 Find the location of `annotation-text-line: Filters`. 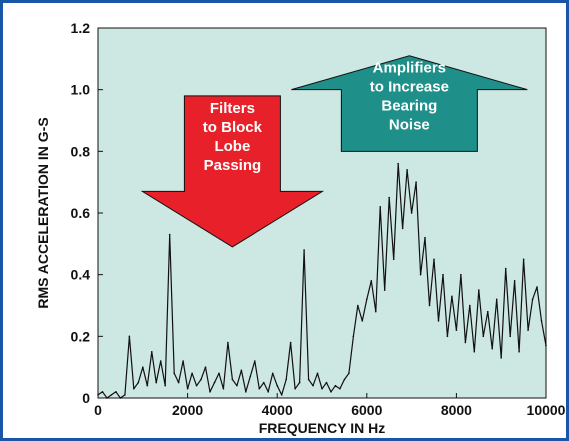

annotation-text-line: Filters is located at coordinates (232, 108).